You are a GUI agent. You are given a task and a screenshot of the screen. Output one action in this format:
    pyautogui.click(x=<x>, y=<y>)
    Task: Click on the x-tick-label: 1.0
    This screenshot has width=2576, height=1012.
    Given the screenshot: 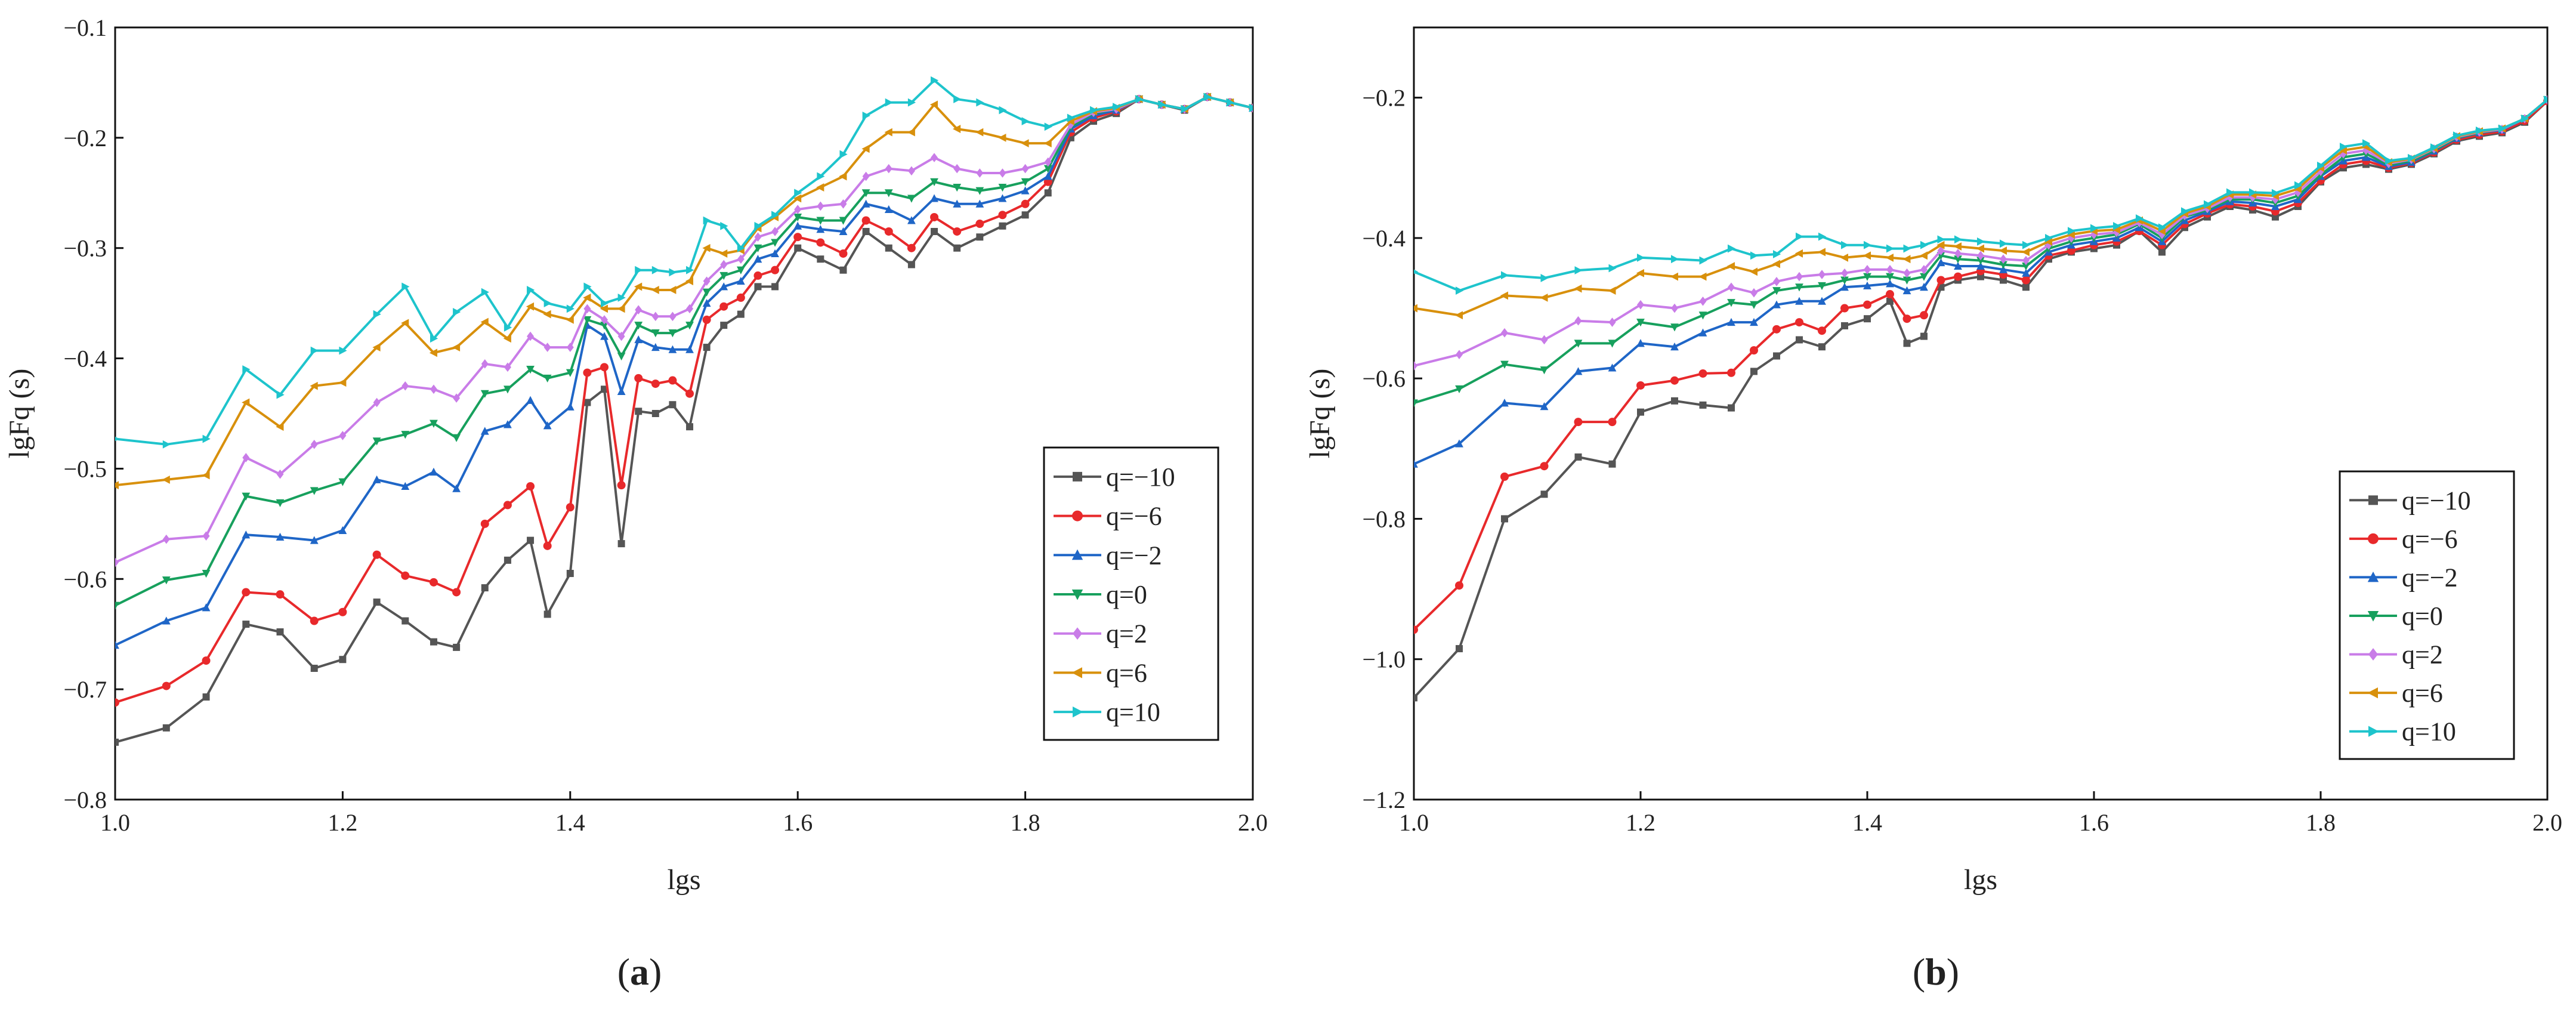 What is the action you would take?
    pyautogui.click(x=1414, y=823)
    